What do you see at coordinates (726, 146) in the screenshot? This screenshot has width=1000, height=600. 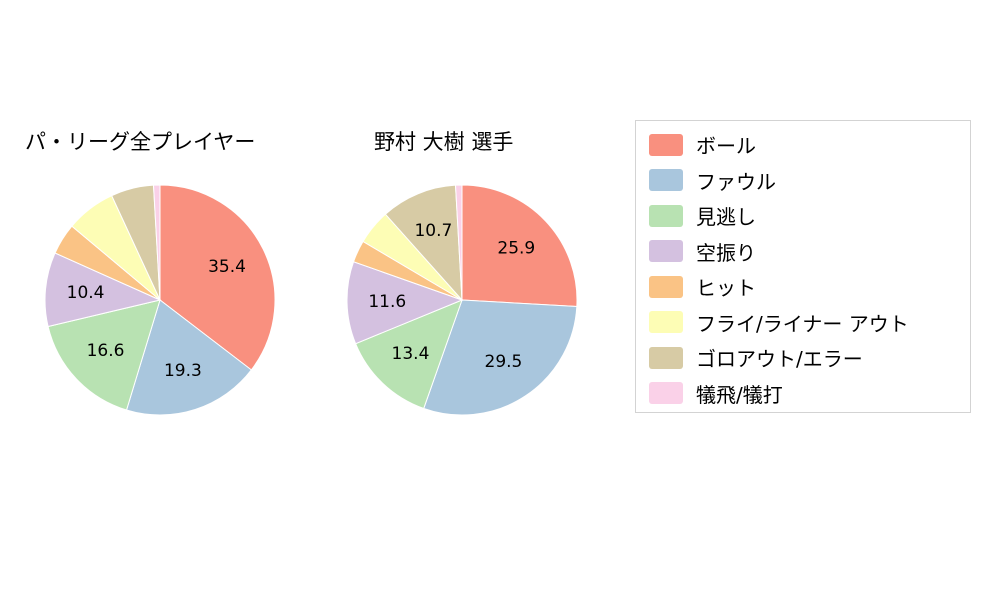 I see `legend-label-ball: ボール` at bounding box center [726, 146].